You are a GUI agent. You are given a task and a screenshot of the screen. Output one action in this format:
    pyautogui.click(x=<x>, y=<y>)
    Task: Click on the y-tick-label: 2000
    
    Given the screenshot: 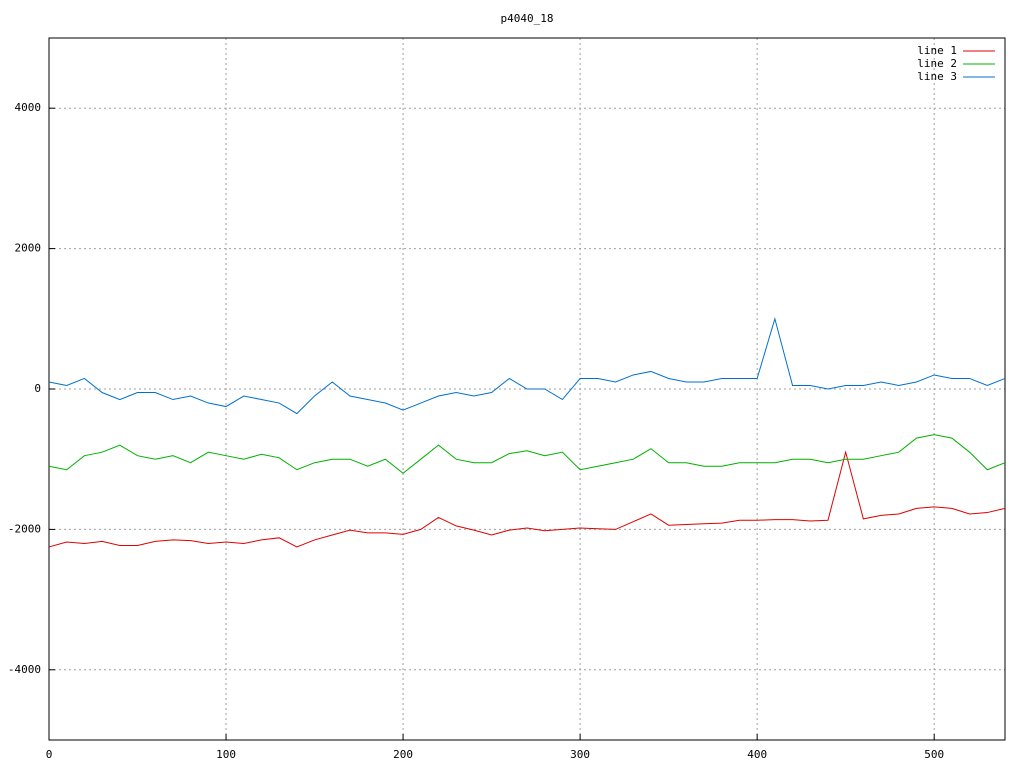 What is the action you would take?
    pyautogui.click(x=28, y=248)
    